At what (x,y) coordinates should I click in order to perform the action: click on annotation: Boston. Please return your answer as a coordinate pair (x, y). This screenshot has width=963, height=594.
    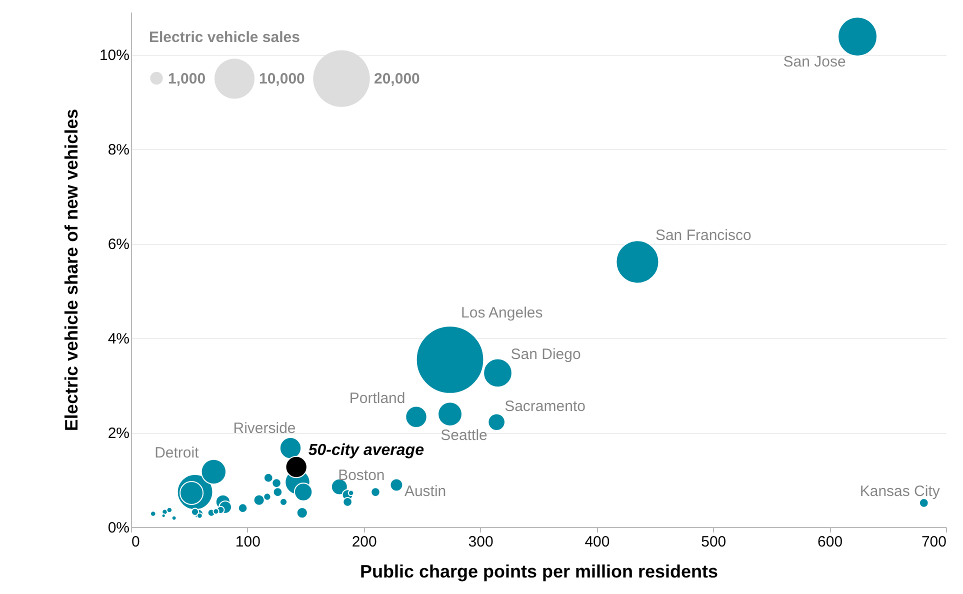
    Looking at the image, I should click on (361, 475).